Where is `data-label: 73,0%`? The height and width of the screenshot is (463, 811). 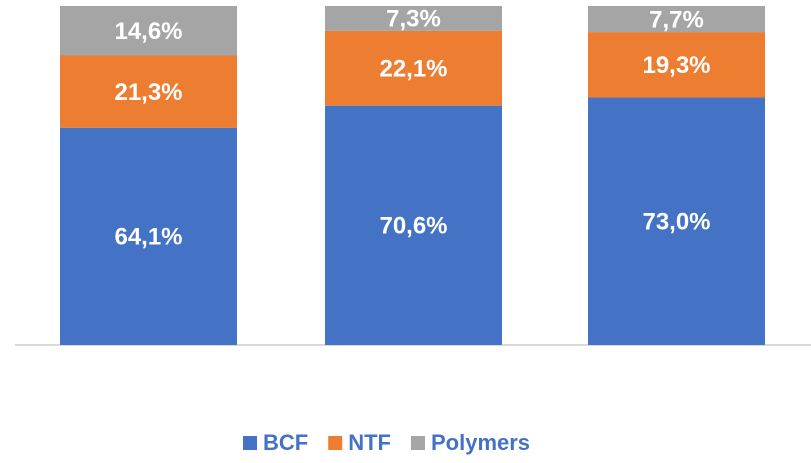 data-label: 73,0% is located at coordinates (676, 222).